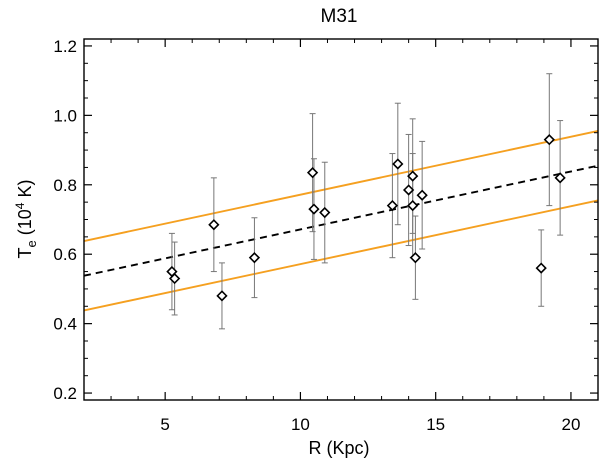 This screenshot has width=600, height=464. Describe the element at coordinates (164, 424) in the screenshot. I see `x-tick-label-5: 5` at that location.